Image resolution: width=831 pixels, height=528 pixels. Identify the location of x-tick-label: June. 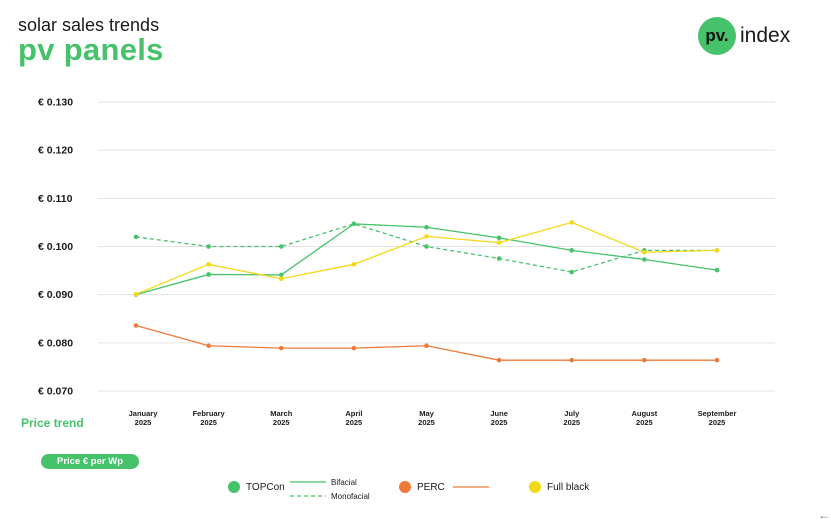
(499, 413).